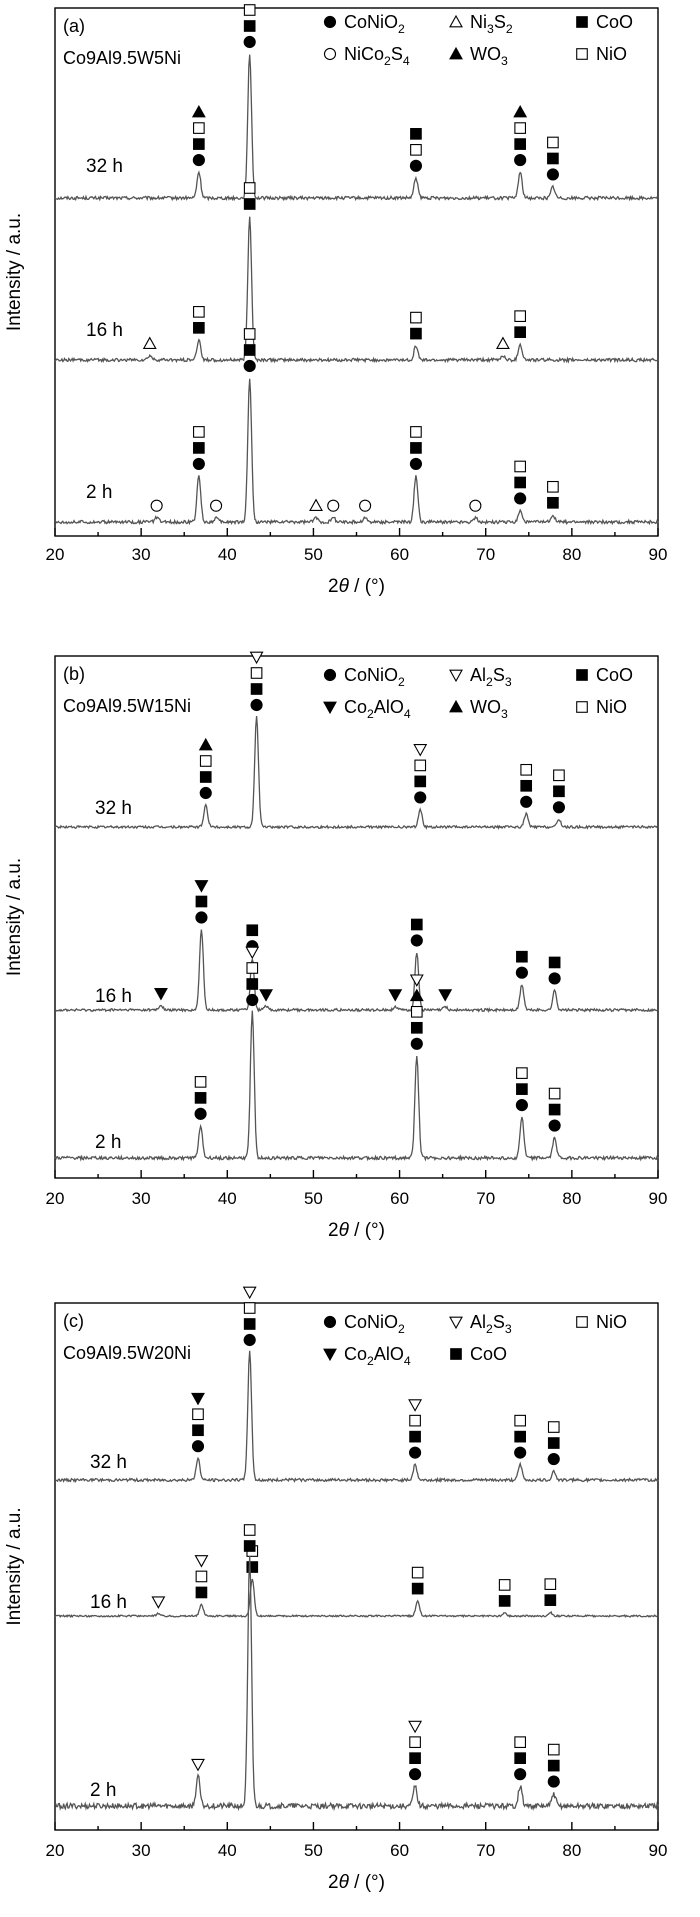 The image size is (700, 1917). Describe the element at coordinates (377, 56) in the screenshot. I see `legend-label: NiCo2S4` at that location.